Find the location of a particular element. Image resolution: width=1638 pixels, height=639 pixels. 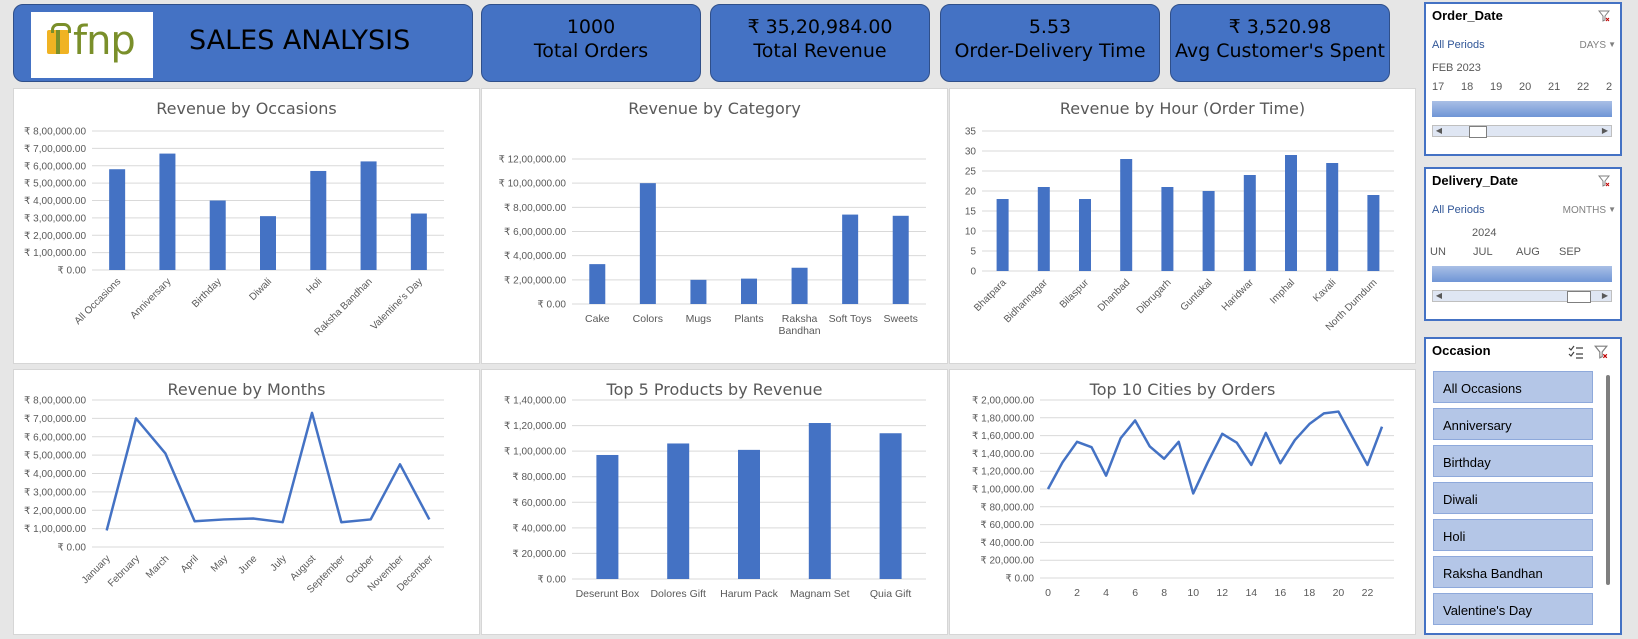

x-tick-label: Bandhan is located at coordinates (800, 331).